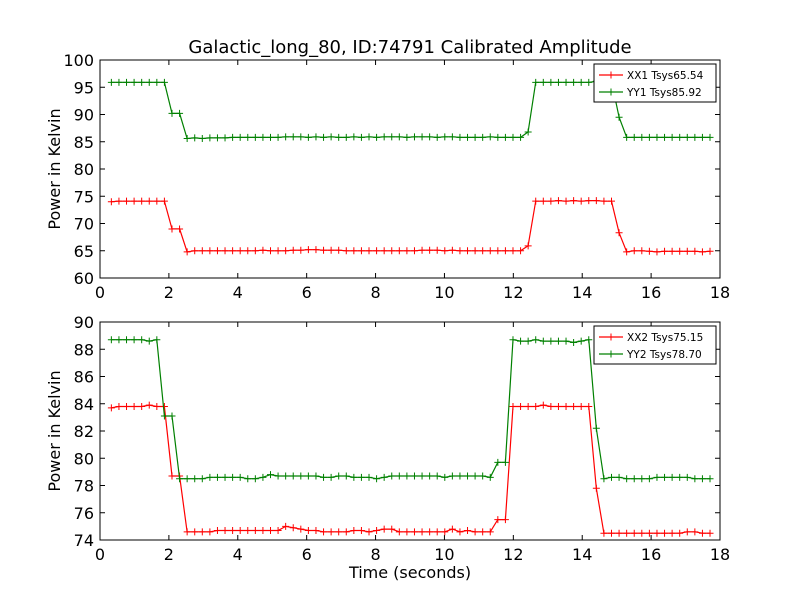  I want to click on legend-label: YY1 Tsys85.92, so click(664, 93).